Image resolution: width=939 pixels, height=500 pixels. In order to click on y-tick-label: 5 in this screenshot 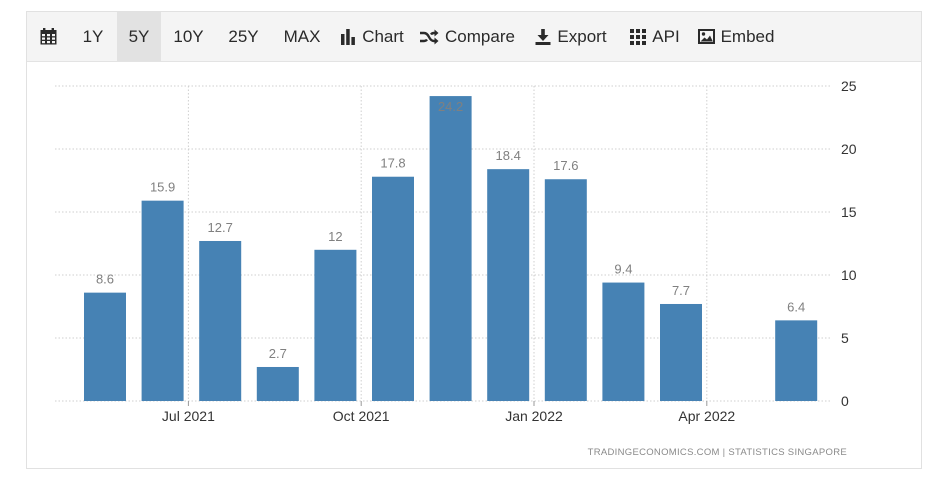, I will do `click(845, 338)`.